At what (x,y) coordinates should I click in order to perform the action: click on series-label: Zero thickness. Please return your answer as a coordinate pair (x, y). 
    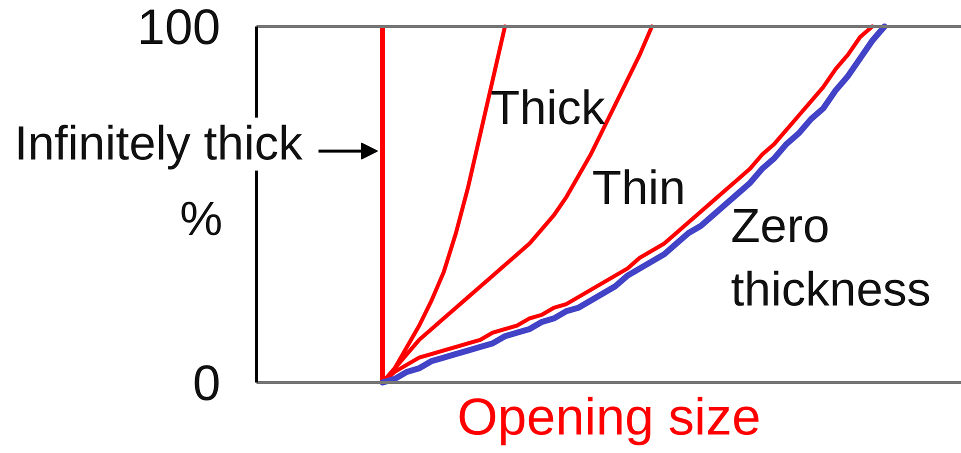
    Looking at the image, I should click on (830, 258).